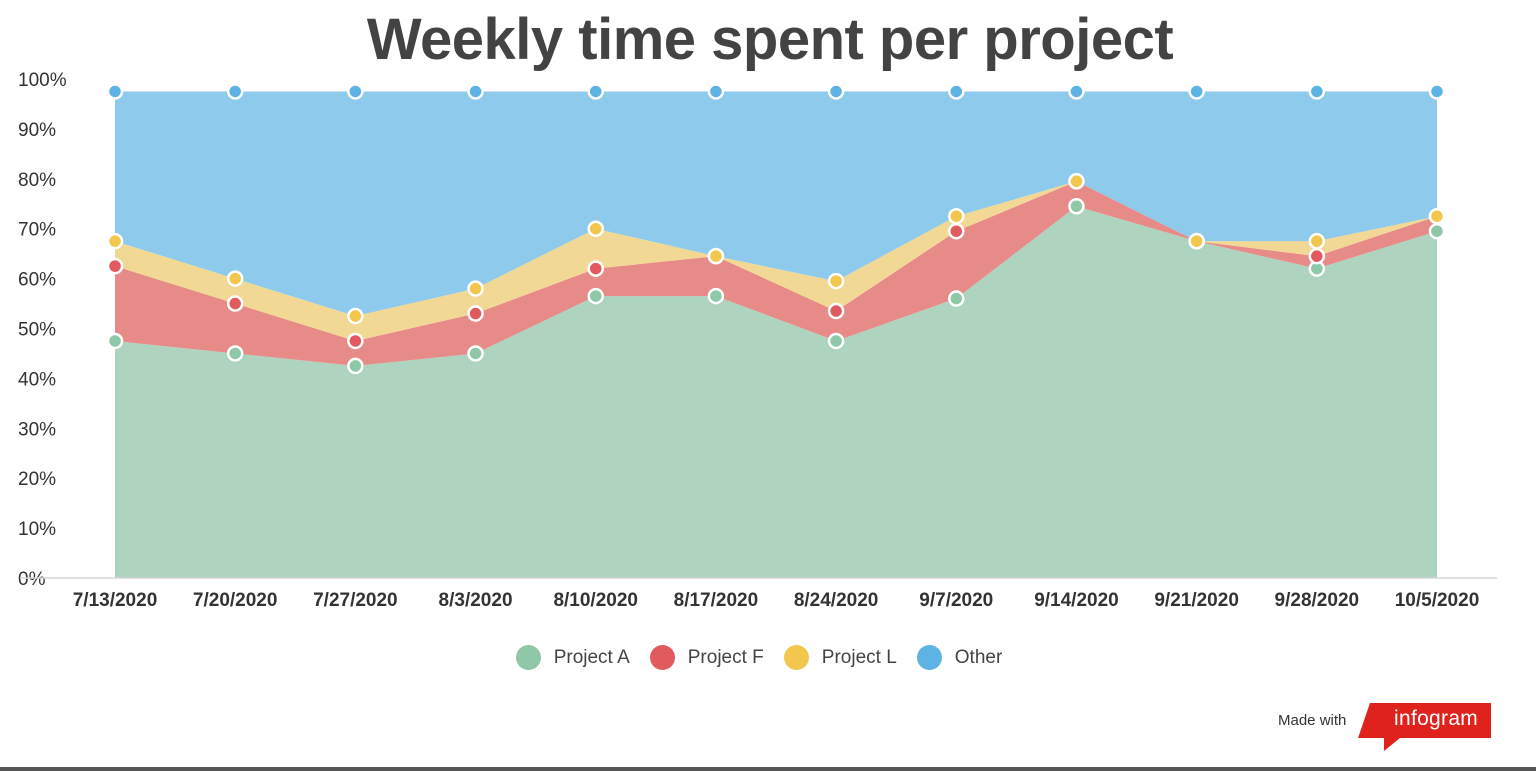 The image size is (1536, 771). Describe the element at coordinates (1312, 720) in the screenshot. I see `made-with-label: Made with` at that location.